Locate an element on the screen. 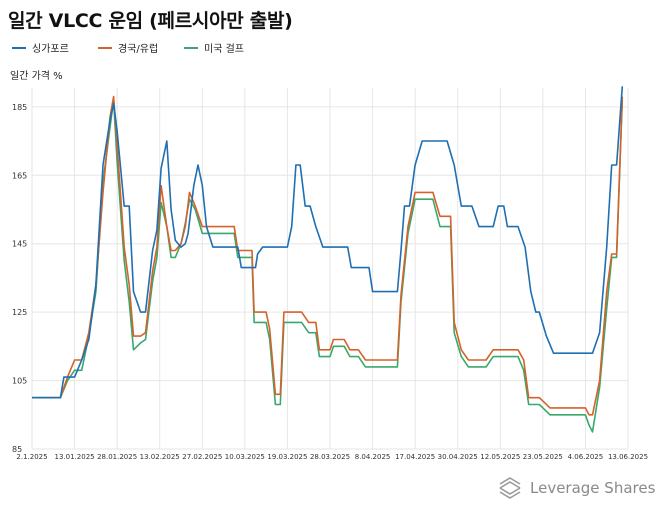  y-tick-label: 185 is located at coordinates (19, 107).